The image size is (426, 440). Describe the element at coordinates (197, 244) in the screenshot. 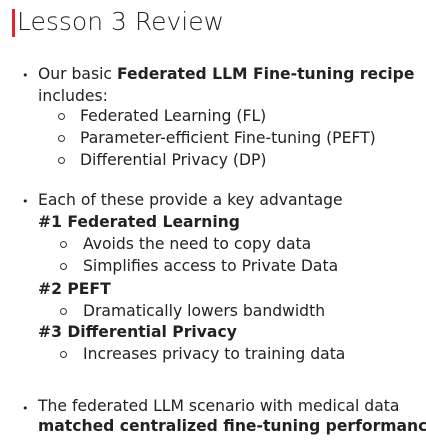

I see `group-item: Avoids the need to copy data` at that location.